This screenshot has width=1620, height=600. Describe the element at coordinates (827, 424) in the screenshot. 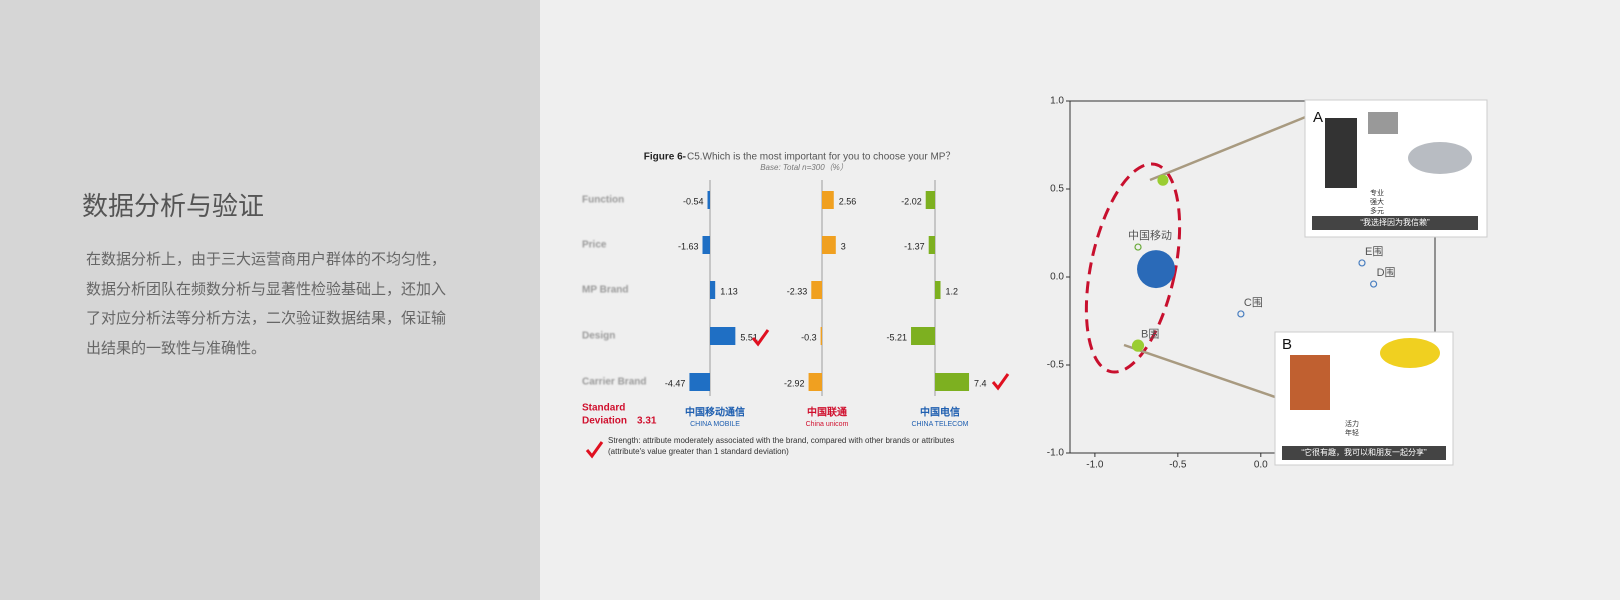

I see `brand-sub: China unicom` at that location.